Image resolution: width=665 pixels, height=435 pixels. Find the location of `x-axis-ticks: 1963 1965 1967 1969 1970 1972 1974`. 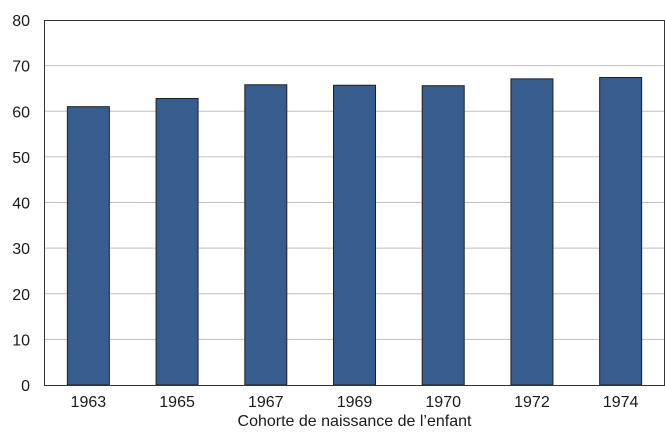

x-axis-ticks: 1963 1965 1967 1969 1970 1972 1974 is located at coordinates (355, 402).